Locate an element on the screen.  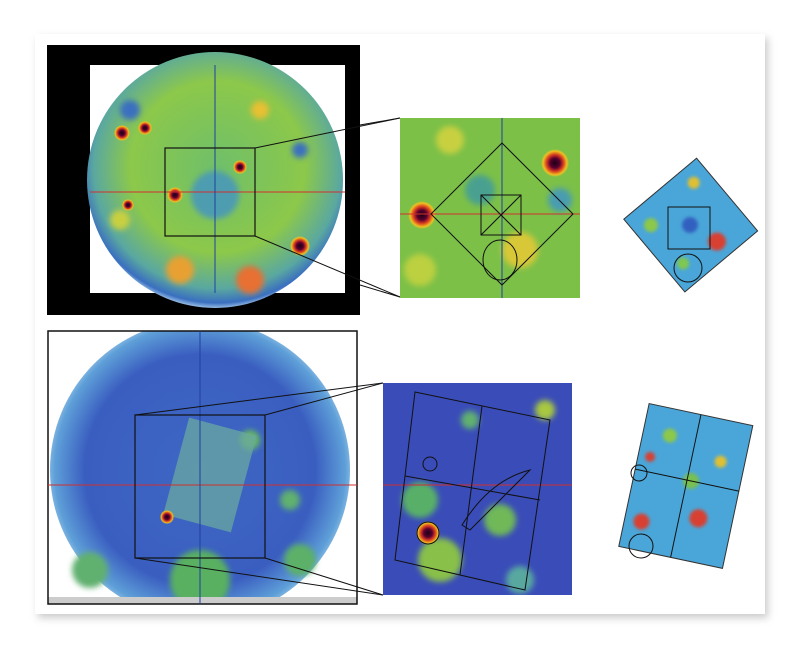
heatmap-blobs is located at coordinates (209, 197).